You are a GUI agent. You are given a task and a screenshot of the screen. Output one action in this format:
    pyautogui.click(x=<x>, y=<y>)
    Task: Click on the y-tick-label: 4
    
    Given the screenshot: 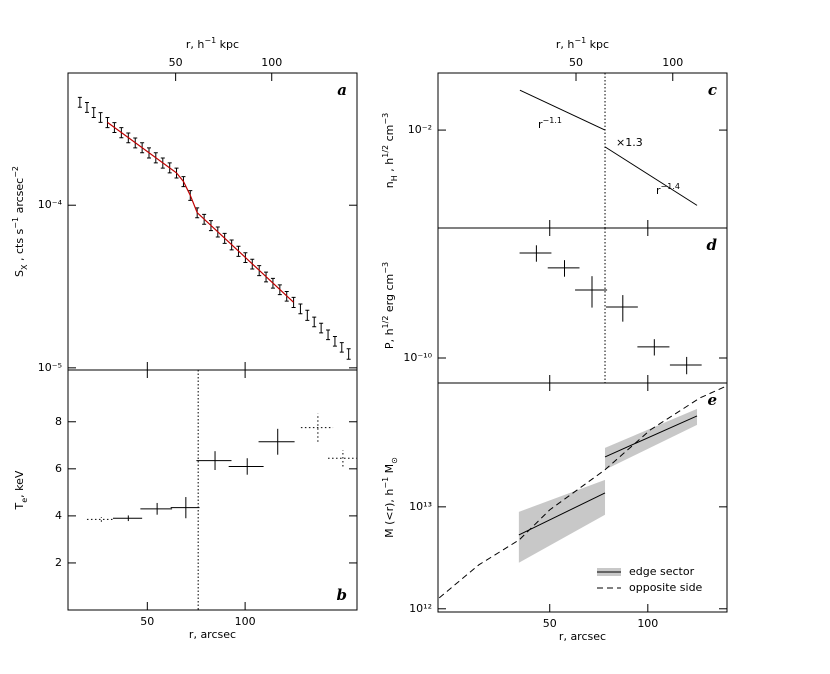 What is the action you would take?
    pyautogui.click(x=58, y=515)
    